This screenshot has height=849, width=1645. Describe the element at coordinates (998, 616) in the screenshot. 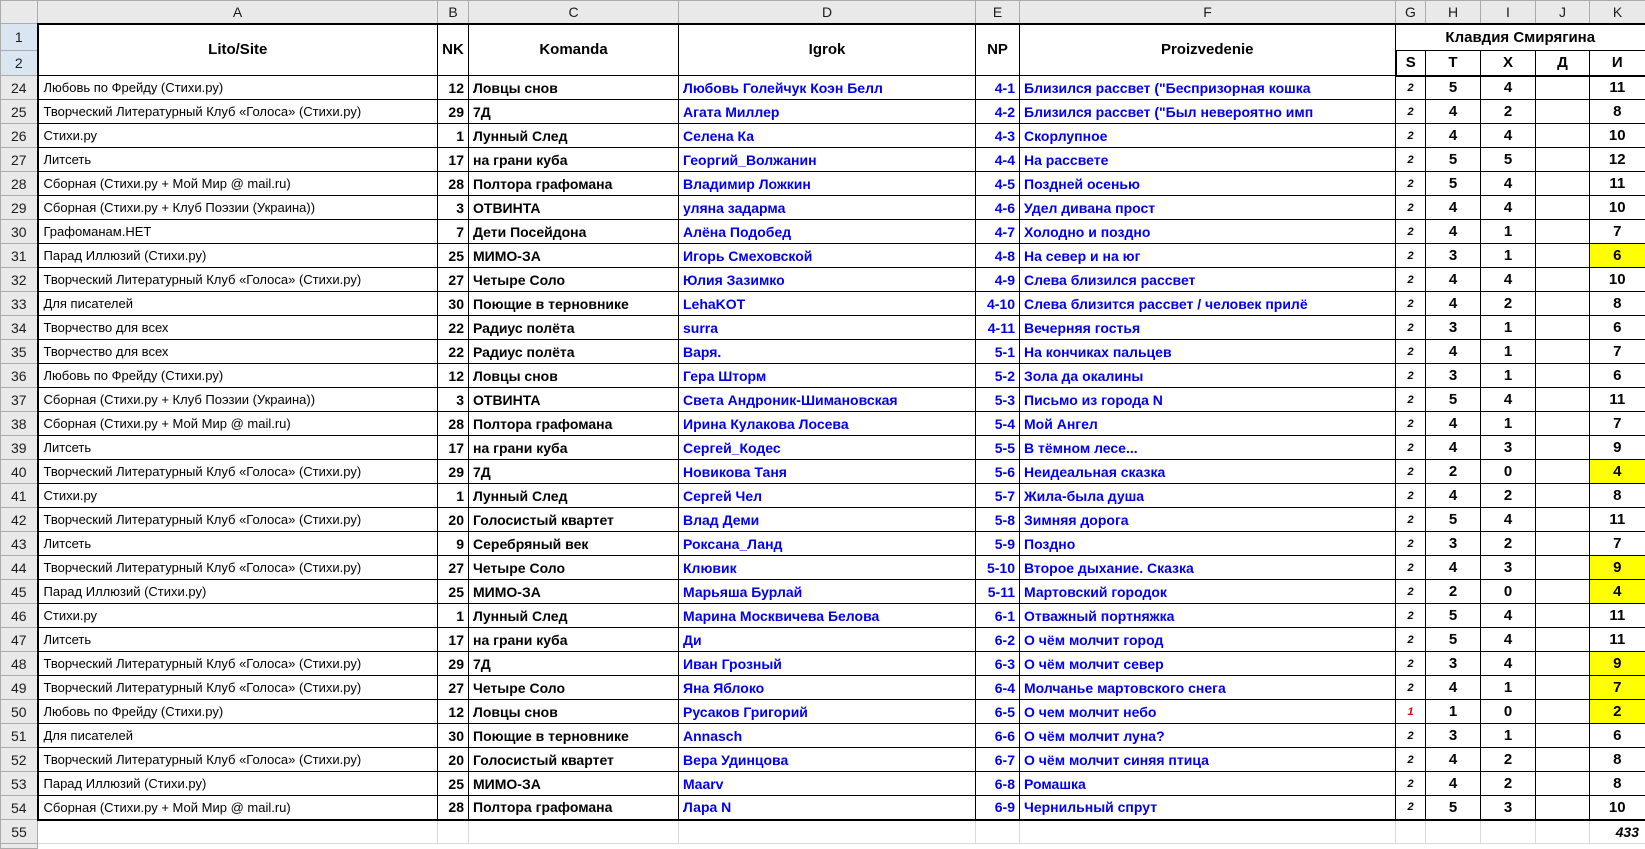

I see `cell-np-row-46: 6-1` at that location.